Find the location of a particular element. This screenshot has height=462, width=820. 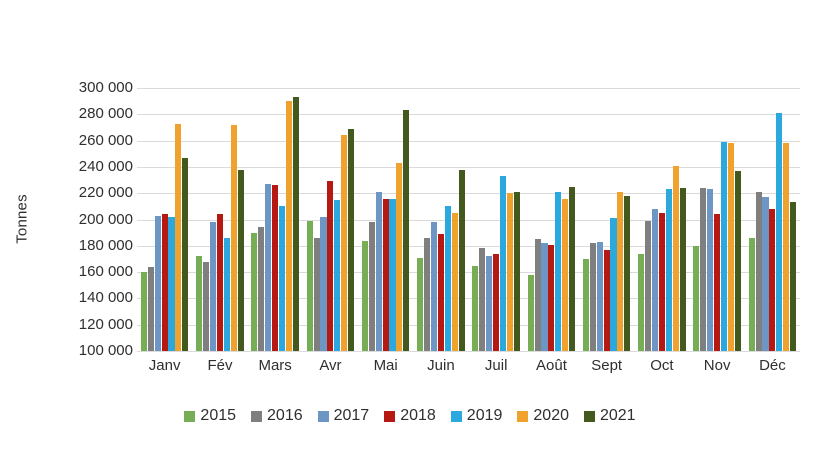

bar-2021-mars is located at coordinates (295, 224).